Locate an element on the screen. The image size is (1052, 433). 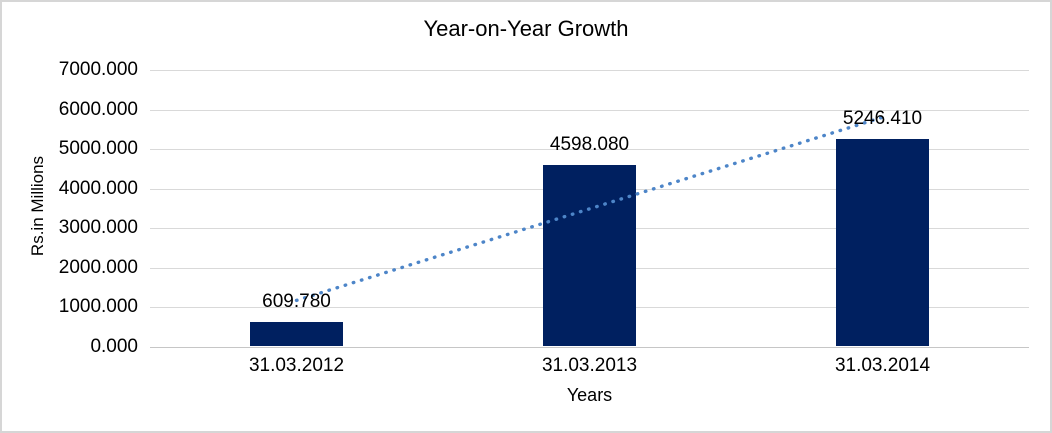
bar-value-label: 5246.410 is located at coordinates (882, 119).